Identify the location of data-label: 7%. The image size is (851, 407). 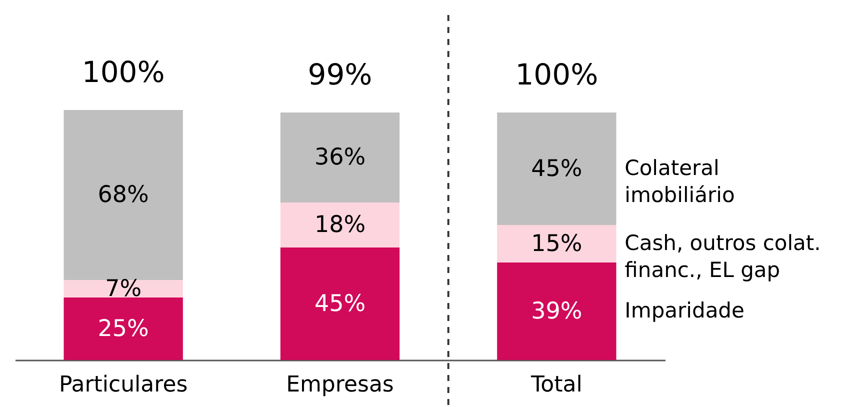
(123, 289).